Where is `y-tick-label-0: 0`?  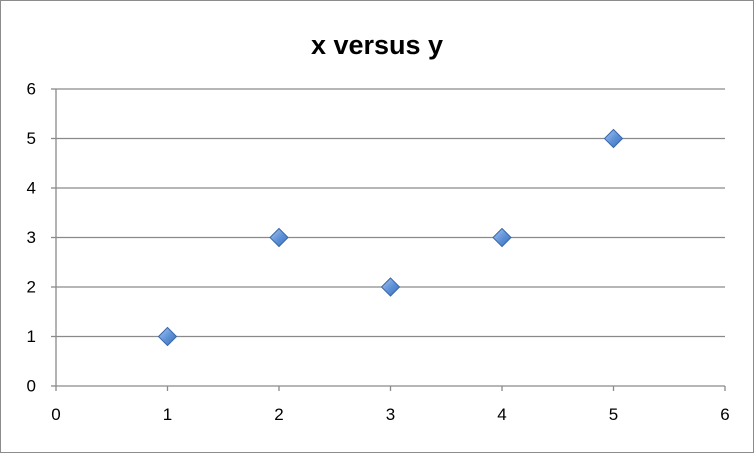 y-tick-label-0: 0 is located at coordinates (31, 386).